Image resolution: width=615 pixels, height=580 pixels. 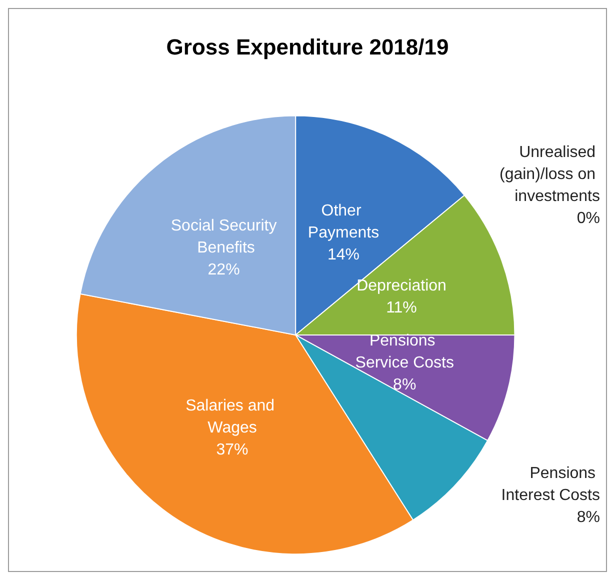 I want to click on slice-label: Social Security Benefits, so click(x=223, y=237).